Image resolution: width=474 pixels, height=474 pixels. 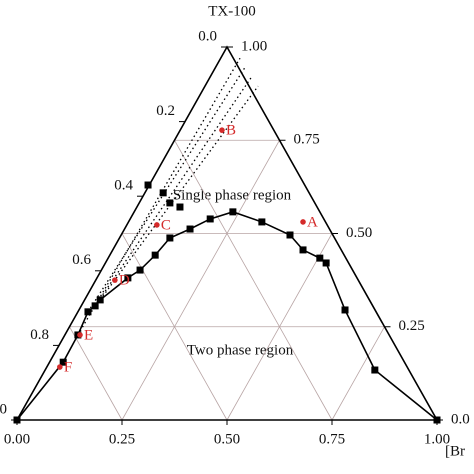 I want to click on corner-label: [Br, so click(x=455, y=451).